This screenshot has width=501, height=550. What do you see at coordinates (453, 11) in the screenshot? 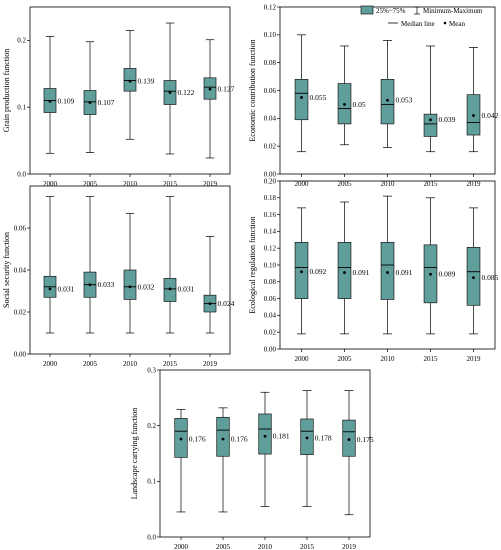
I see `legend-range-label: Minimum-Maximum` at bounding box center [453, 11].